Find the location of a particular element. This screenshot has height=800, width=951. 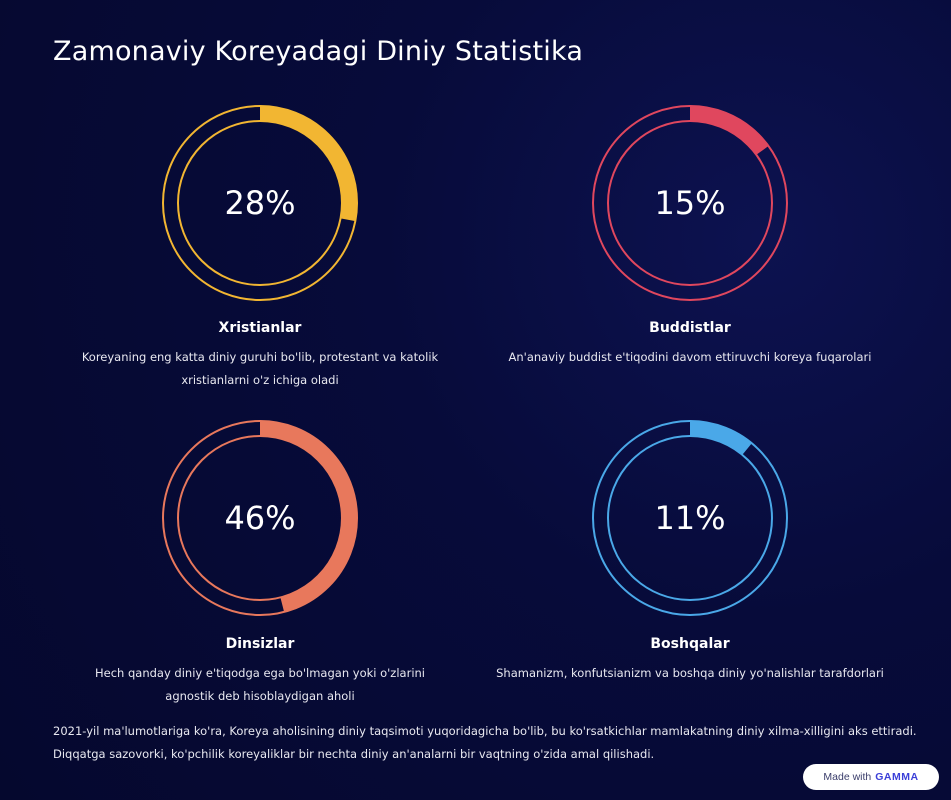

donut-buddhists: 15% is located at coordinates (690, 203).